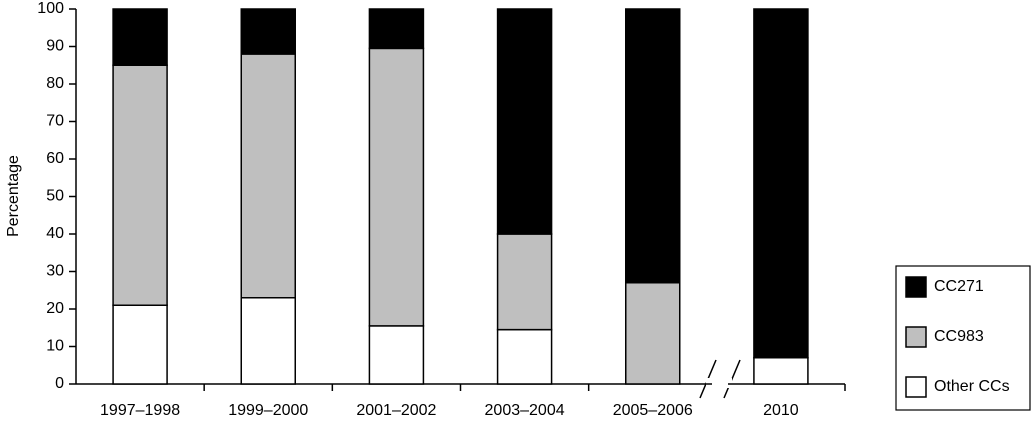 This screenshot has height=431, width=1036. I want to click on legend-box, so click(963, 338).